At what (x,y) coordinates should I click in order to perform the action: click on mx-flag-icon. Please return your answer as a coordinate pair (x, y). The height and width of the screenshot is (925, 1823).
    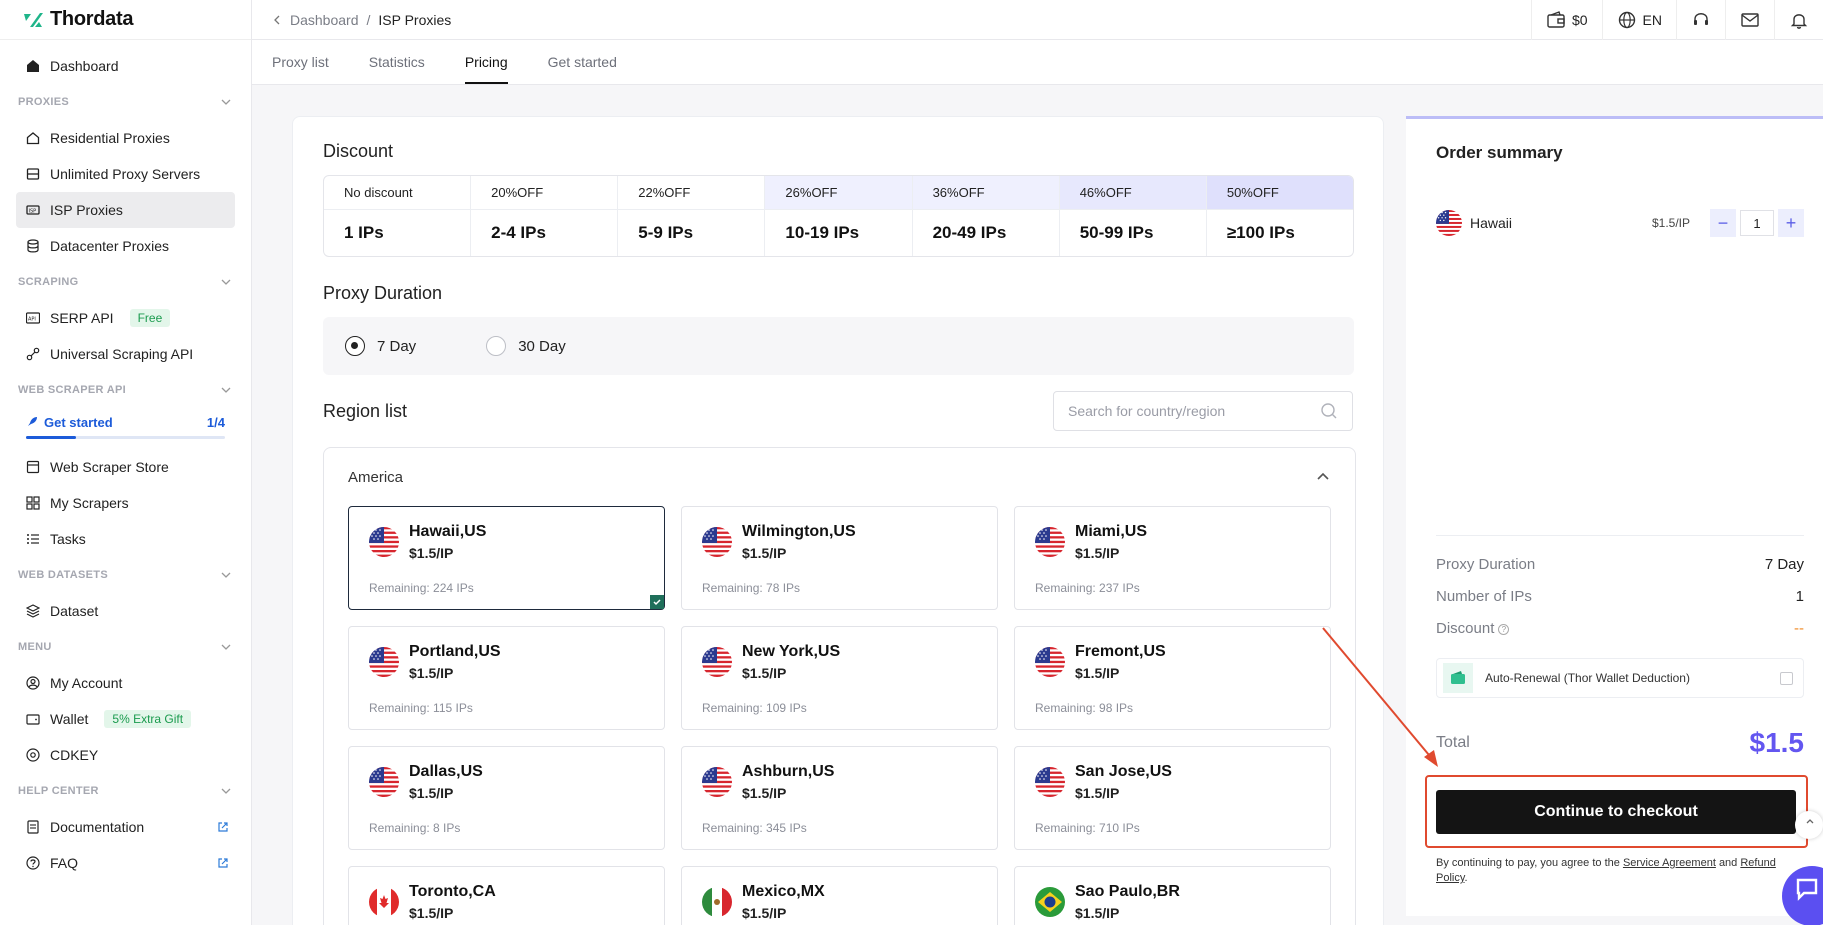
    Looking at the image, I should click on (717, 902).